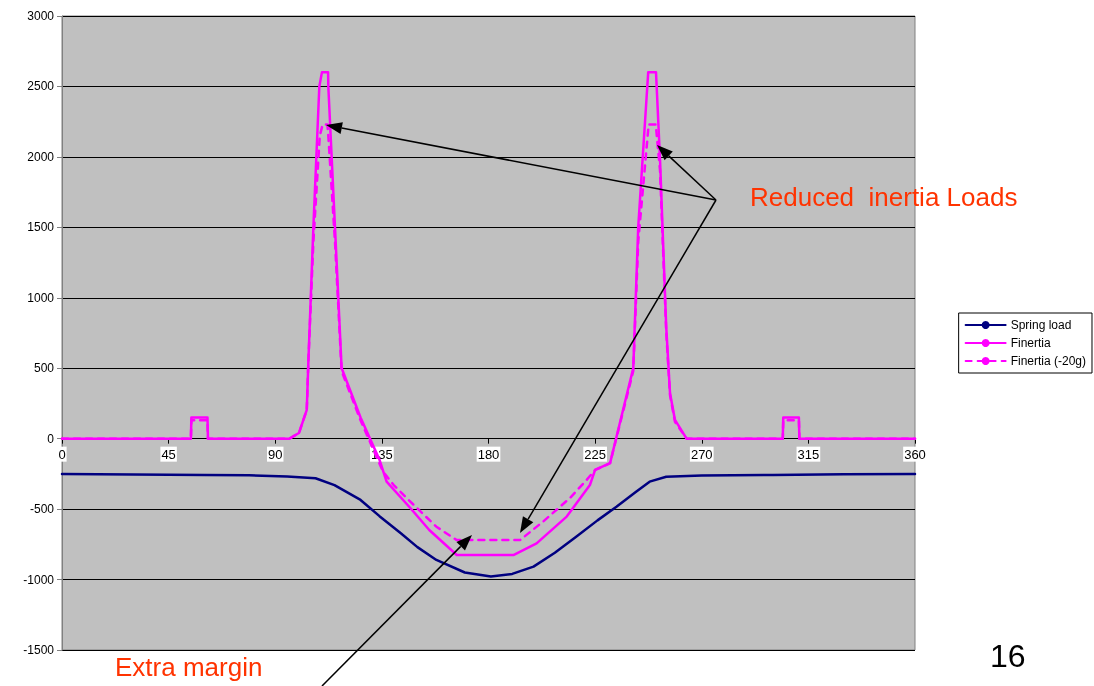  Describe the element at coordinates (884, 197) in the screenshot. I see `annotation: Reduced inertia Loads` at that location.